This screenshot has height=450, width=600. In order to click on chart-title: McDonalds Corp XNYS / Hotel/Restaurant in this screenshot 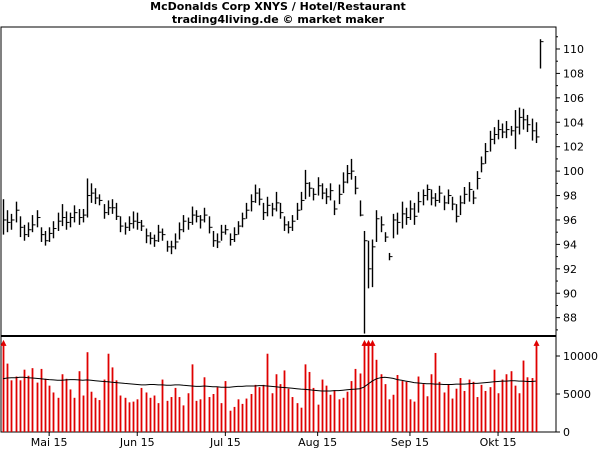, I will do `click(278, 6)`.